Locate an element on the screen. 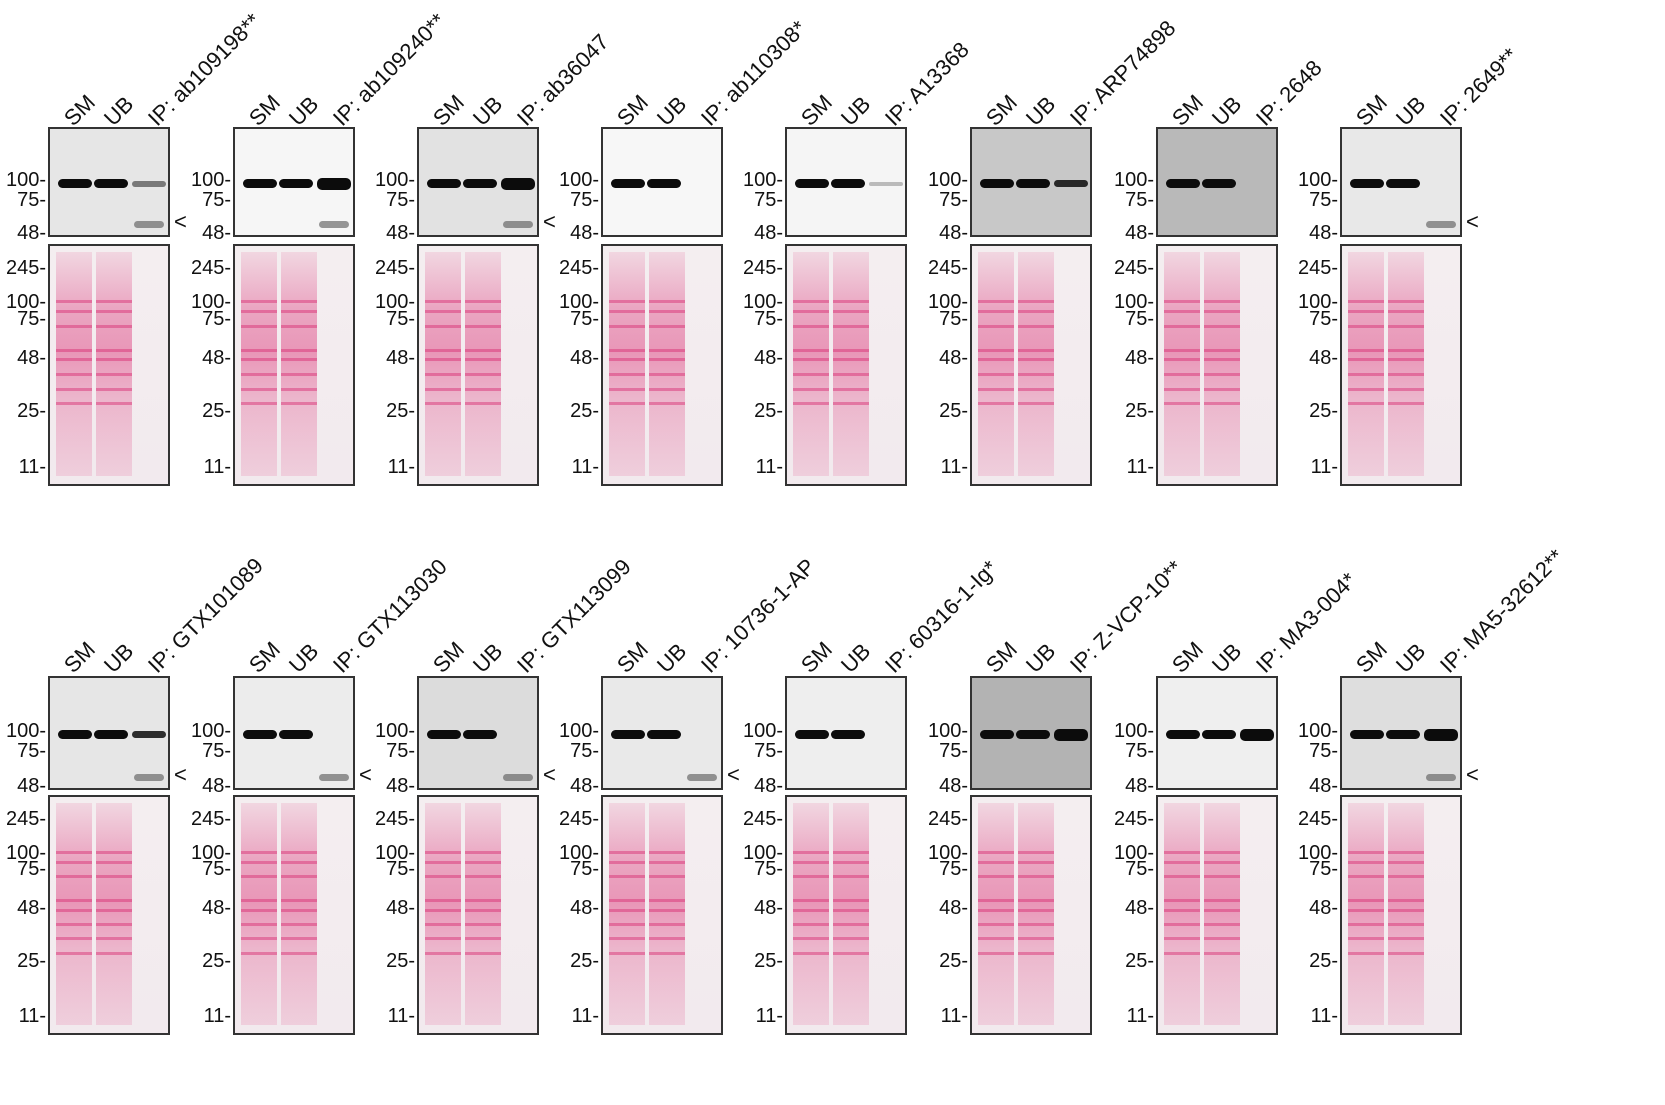 The height and width of the screenshot is (1105, 1665). lane-label-ip: IP: ab110308* is located at coordinates (754, 73).